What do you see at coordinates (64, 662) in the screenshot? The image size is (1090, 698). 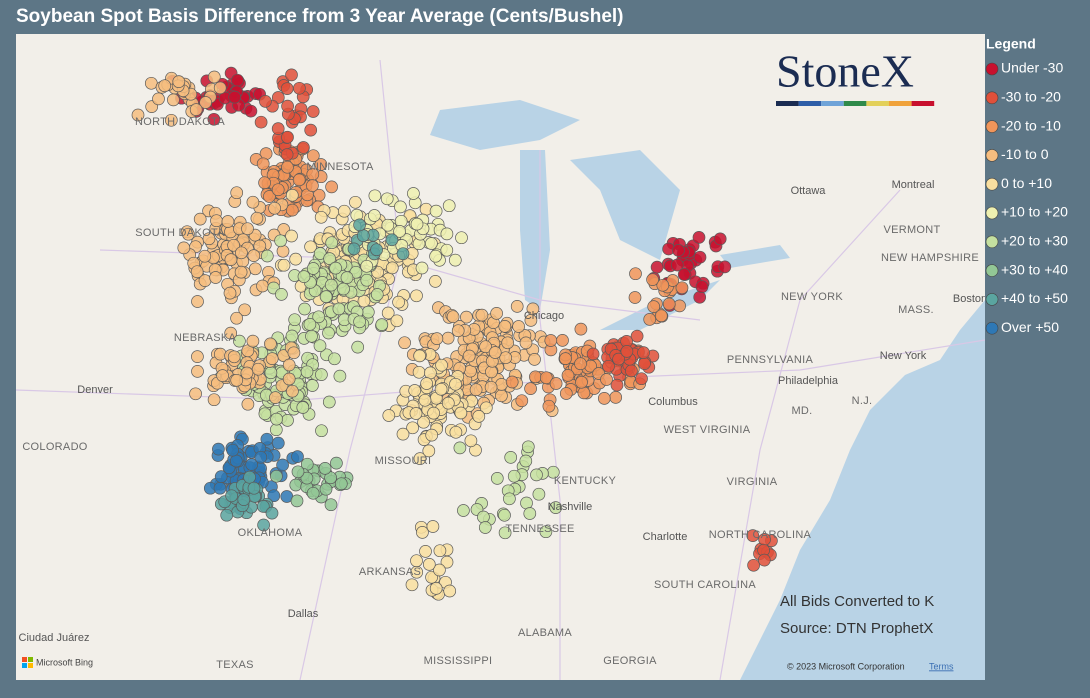 I see `bing-text: Microsoft Bing` at bounding box center [64, 662].